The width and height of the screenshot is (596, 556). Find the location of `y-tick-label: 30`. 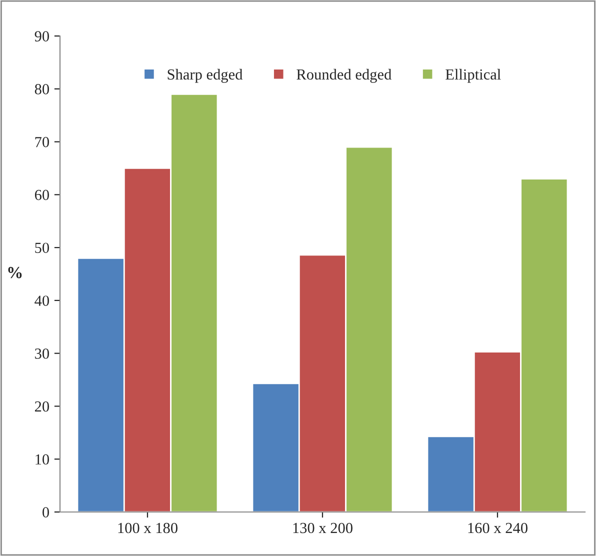

y-tick-label: 30 is located at coordinates (42, 353).